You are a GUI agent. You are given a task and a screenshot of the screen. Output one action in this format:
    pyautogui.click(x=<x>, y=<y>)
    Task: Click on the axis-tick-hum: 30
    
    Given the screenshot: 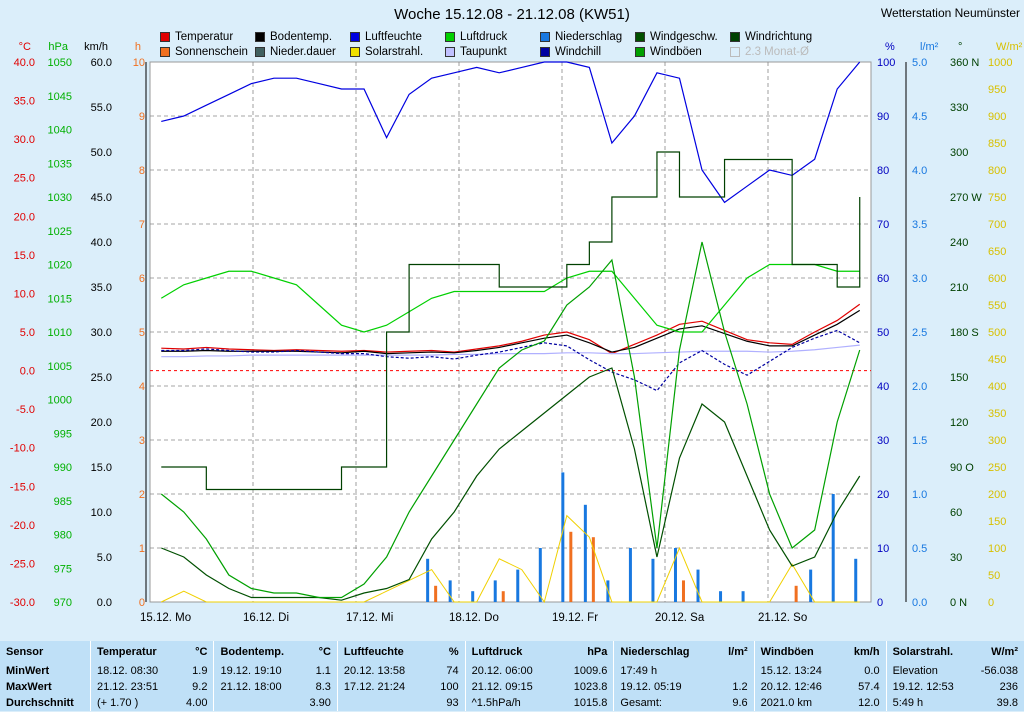 What is the action you would take?
    pyautogui.click(x=883, y=441)
    